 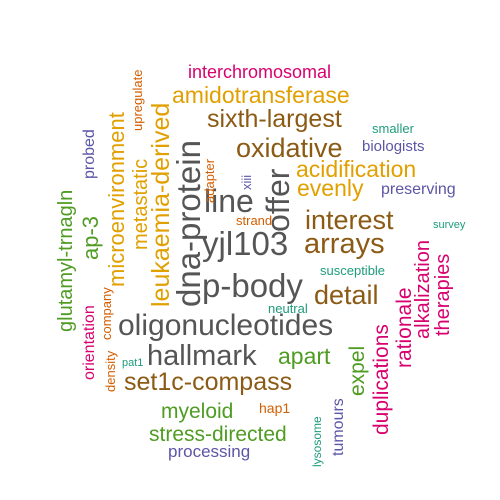 What do you see at coordinates (245, 243) in the screenshot?
I see `word-yjl103: yjl103` at bounding box center [245, 243].